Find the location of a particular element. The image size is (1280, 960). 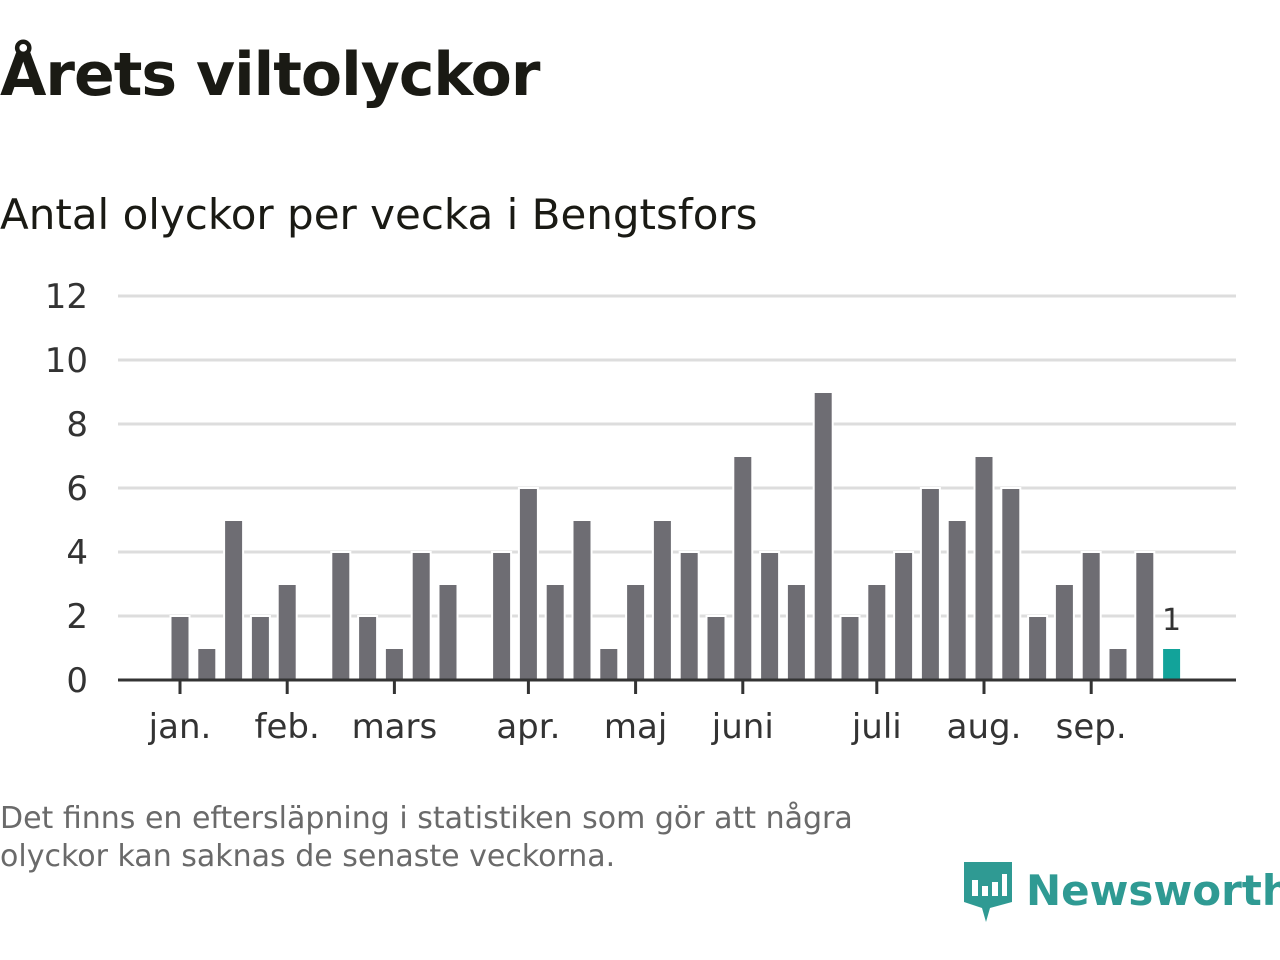

y-tick-label: 2 is located at coordinates (77, 617).